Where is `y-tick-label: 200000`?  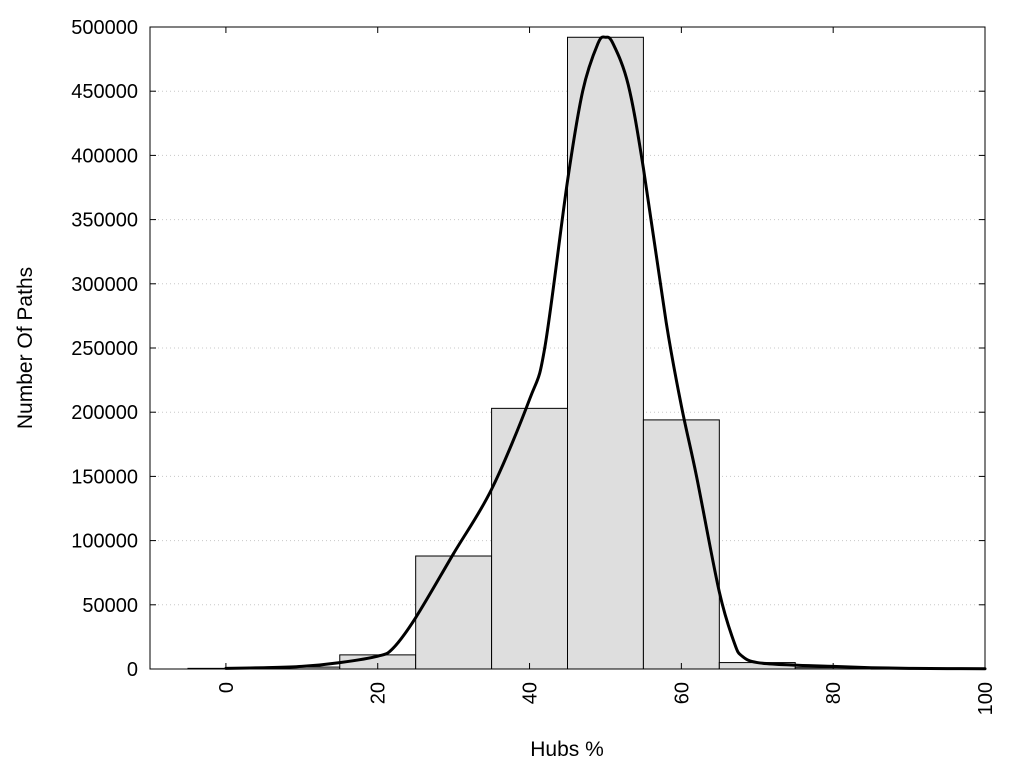 y-tick-label: 200000 is located at coordinates (104, 413).